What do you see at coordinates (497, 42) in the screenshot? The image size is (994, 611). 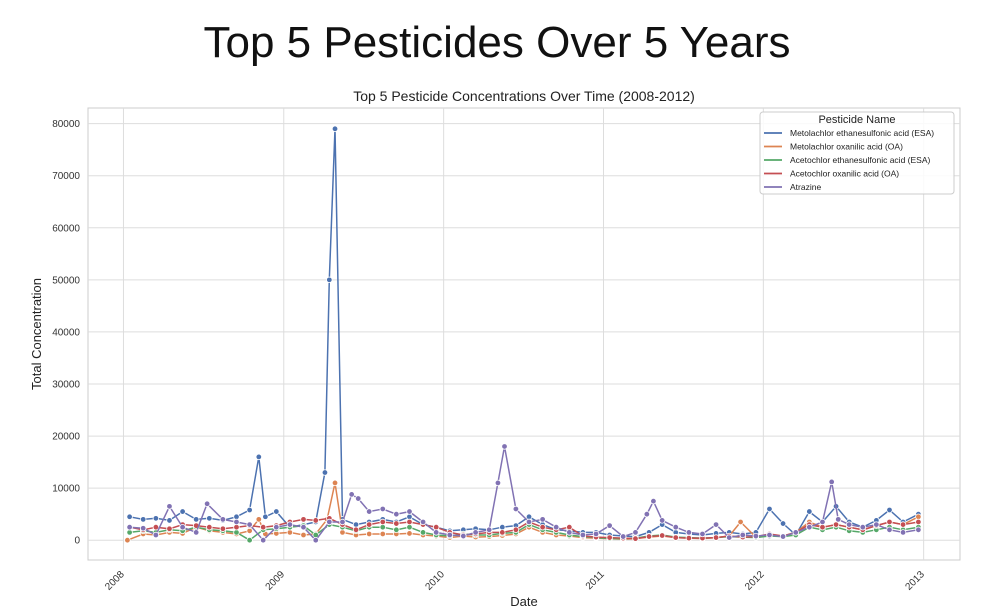 I see `slide-title: Top 5 Pesticides Over 5 Years` at bounding box center [497, 42].